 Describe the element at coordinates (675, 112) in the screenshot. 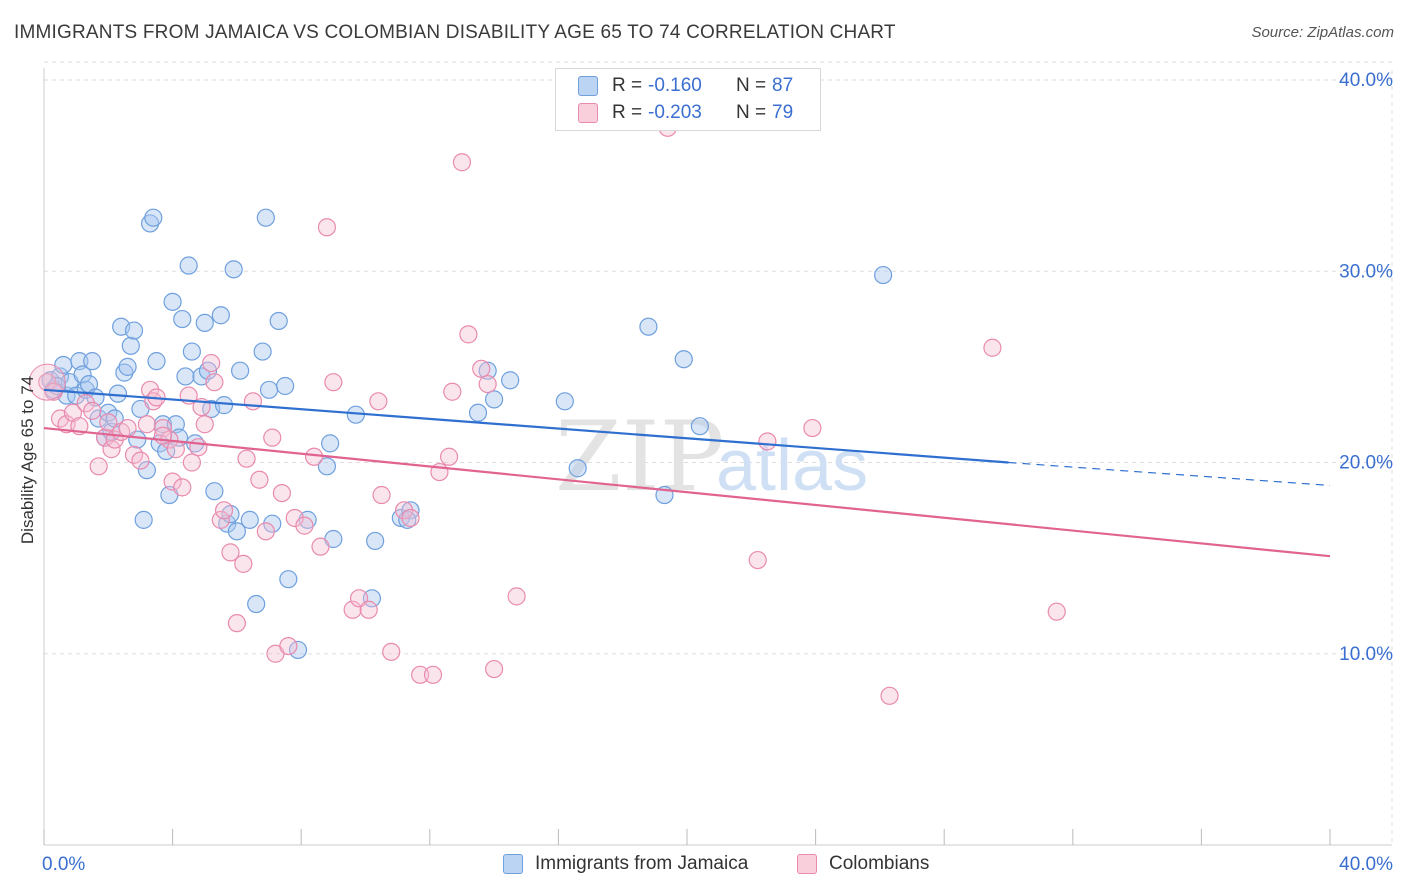

I see `legend-r-value: -0.203` at that location.